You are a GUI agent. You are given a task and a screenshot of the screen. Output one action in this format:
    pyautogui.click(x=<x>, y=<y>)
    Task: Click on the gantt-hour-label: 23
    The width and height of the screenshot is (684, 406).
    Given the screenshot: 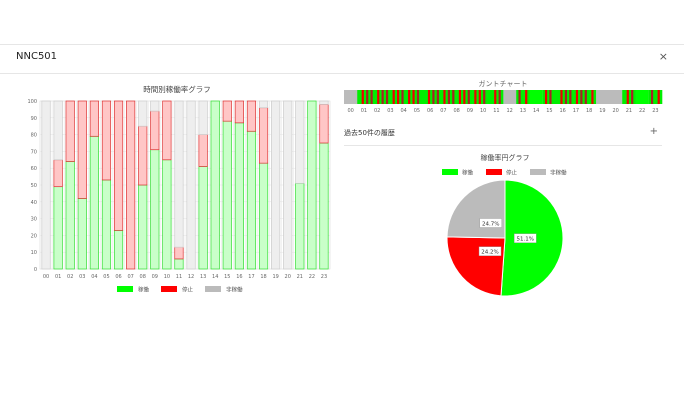 What is the action you would take?
    pyautogui.click(x=655, y=111)
    